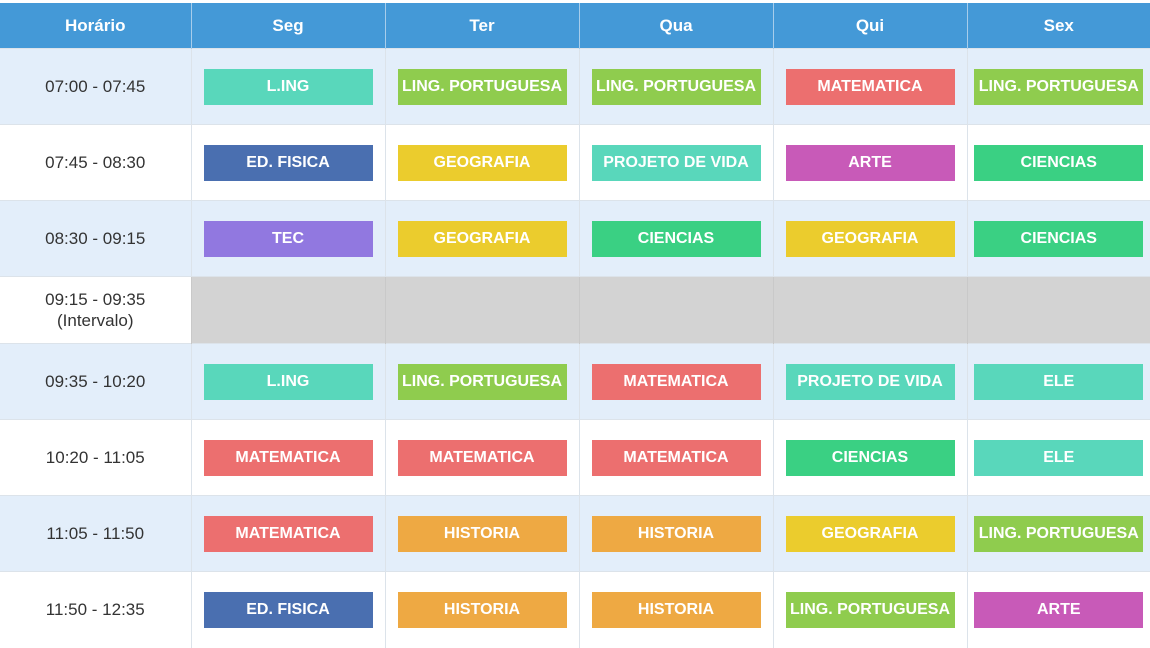  Describe the element at coordinates (95, 299) in the screenshot. I see `time-range: 09:15 - 09:35` at that location.